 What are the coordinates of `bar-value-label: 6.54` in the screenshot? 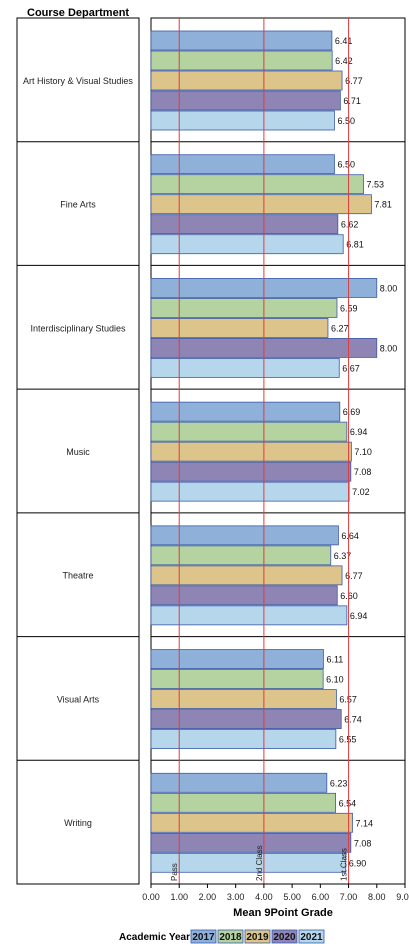 It's located at (348, 803).